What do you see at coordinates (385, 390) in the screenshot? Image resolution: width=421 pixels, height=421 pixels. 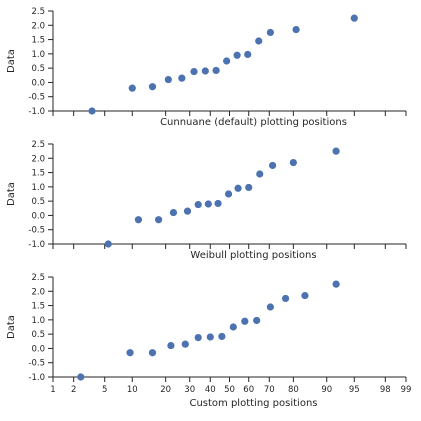 I see `x-tick-label: 98` at bounding box center [385, 390].